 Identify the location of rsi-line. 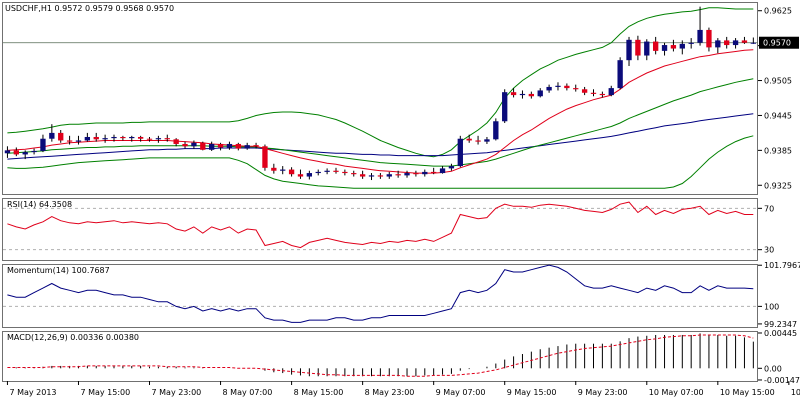
(380, 225).